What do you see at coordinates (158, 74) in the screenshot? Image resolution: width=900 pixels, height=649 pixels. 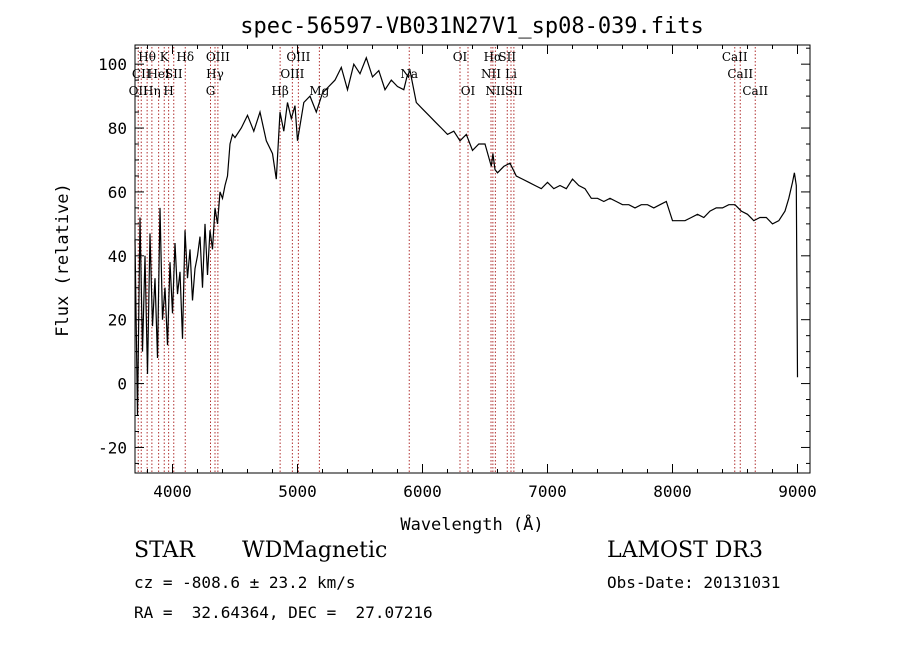 I see `line-label: HeI` at bounding box center [158, 74].